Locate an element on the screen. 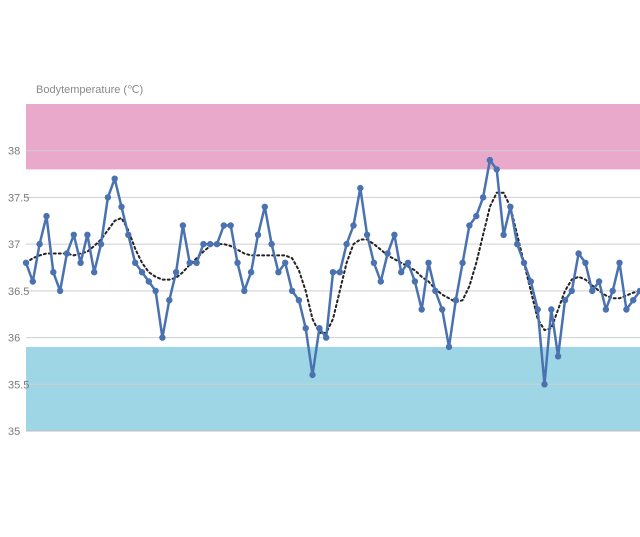 This screenshot has height=537, width=640. y-tick-label: 35.5 is located at coordinates (18, 385).